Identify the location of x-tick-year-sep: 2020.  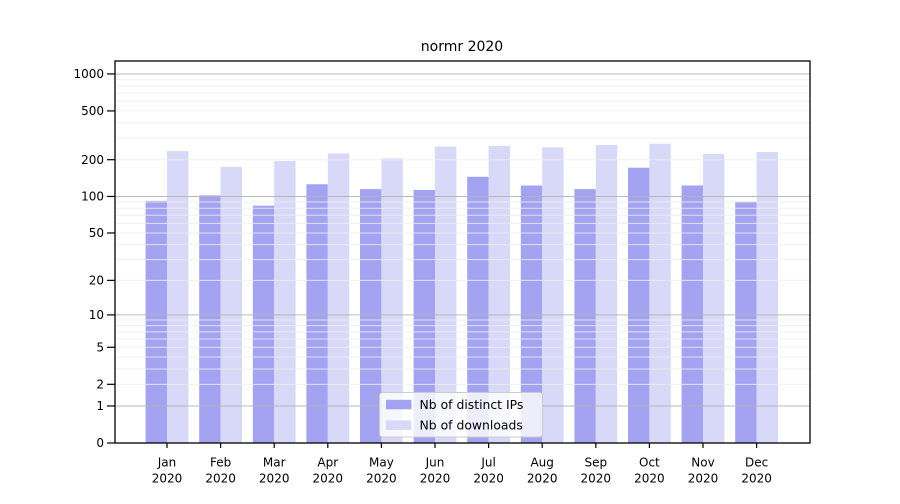
(596, 479).